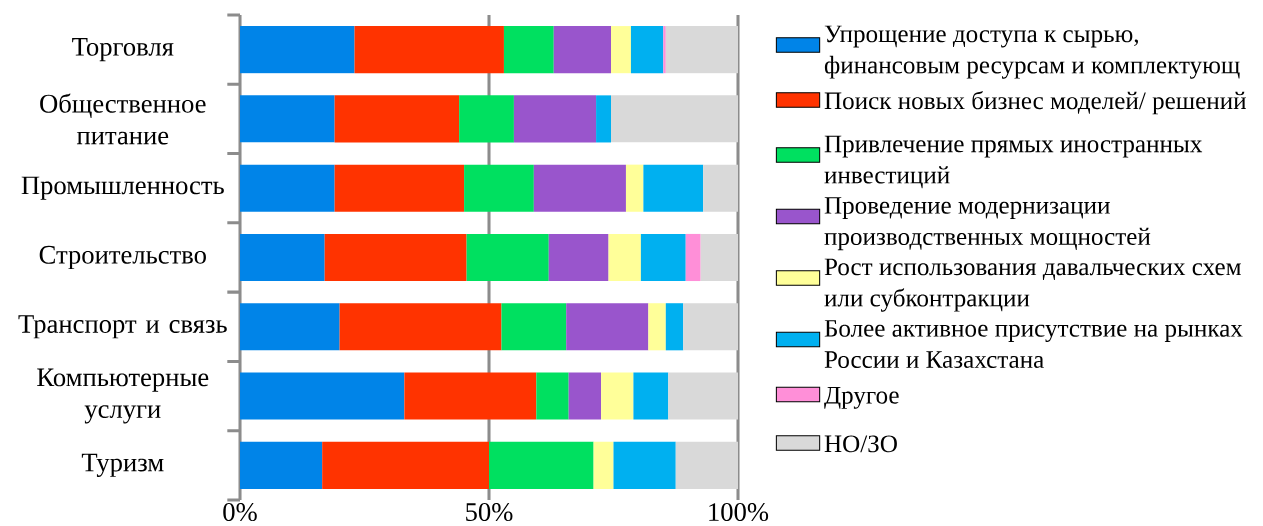 The image size is (1263, 526). Describe the element at coordinates (861, 398) in the screenshot. I see `legend-label: Другое` at that location.